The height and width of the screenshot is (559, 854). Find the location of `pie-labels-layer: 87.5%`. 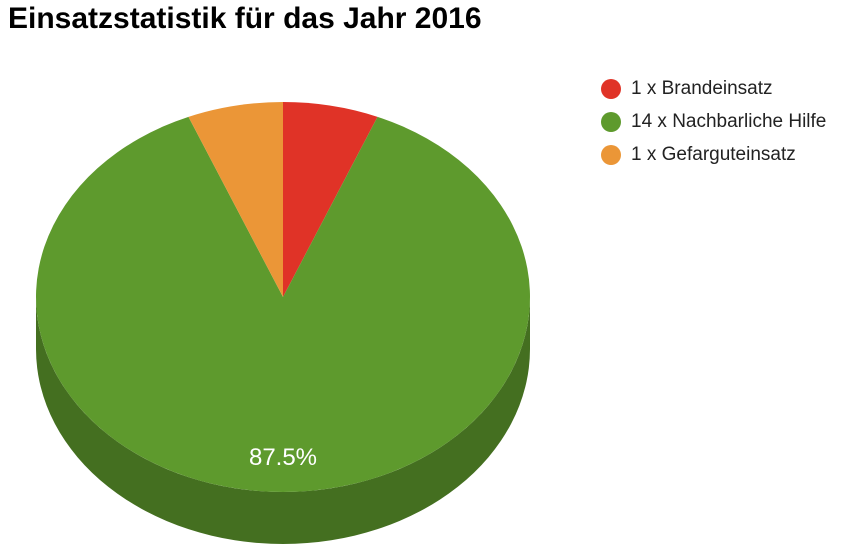

pie-labels-layer: 87.5% is located at coordinates (283, 457).